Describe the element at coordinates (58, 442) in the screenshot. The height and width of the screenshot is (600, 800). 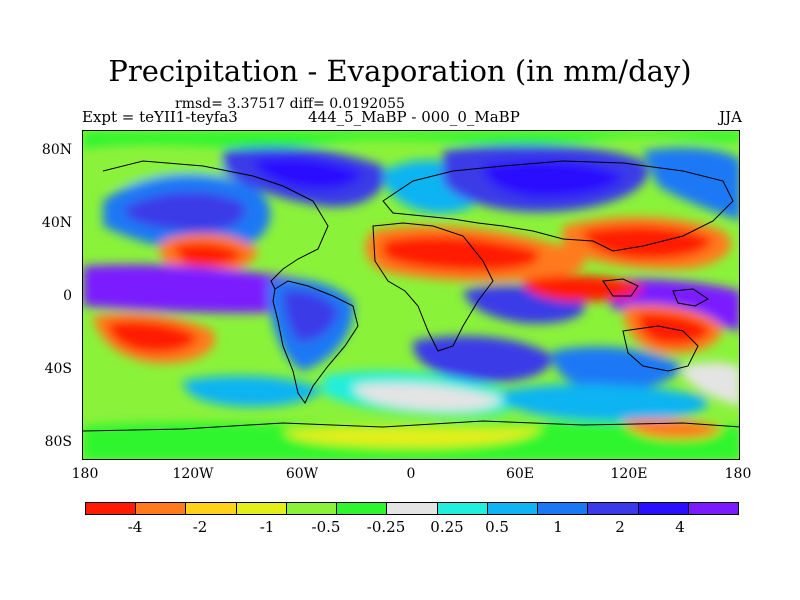
I see `y-tick-80s: 80S` at that location.